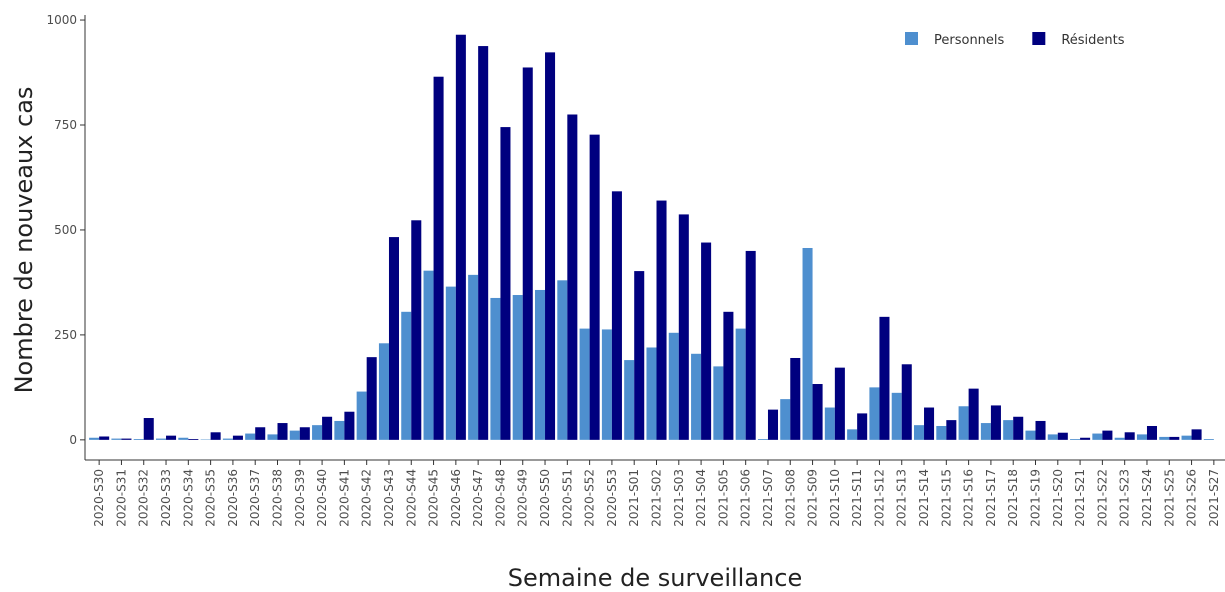 The height and width of the screenshot is (592, 1225). Describe the element at coordinates (991, 498) in the screenshot. I see `x-tick-label: 2021-S17` at that location.